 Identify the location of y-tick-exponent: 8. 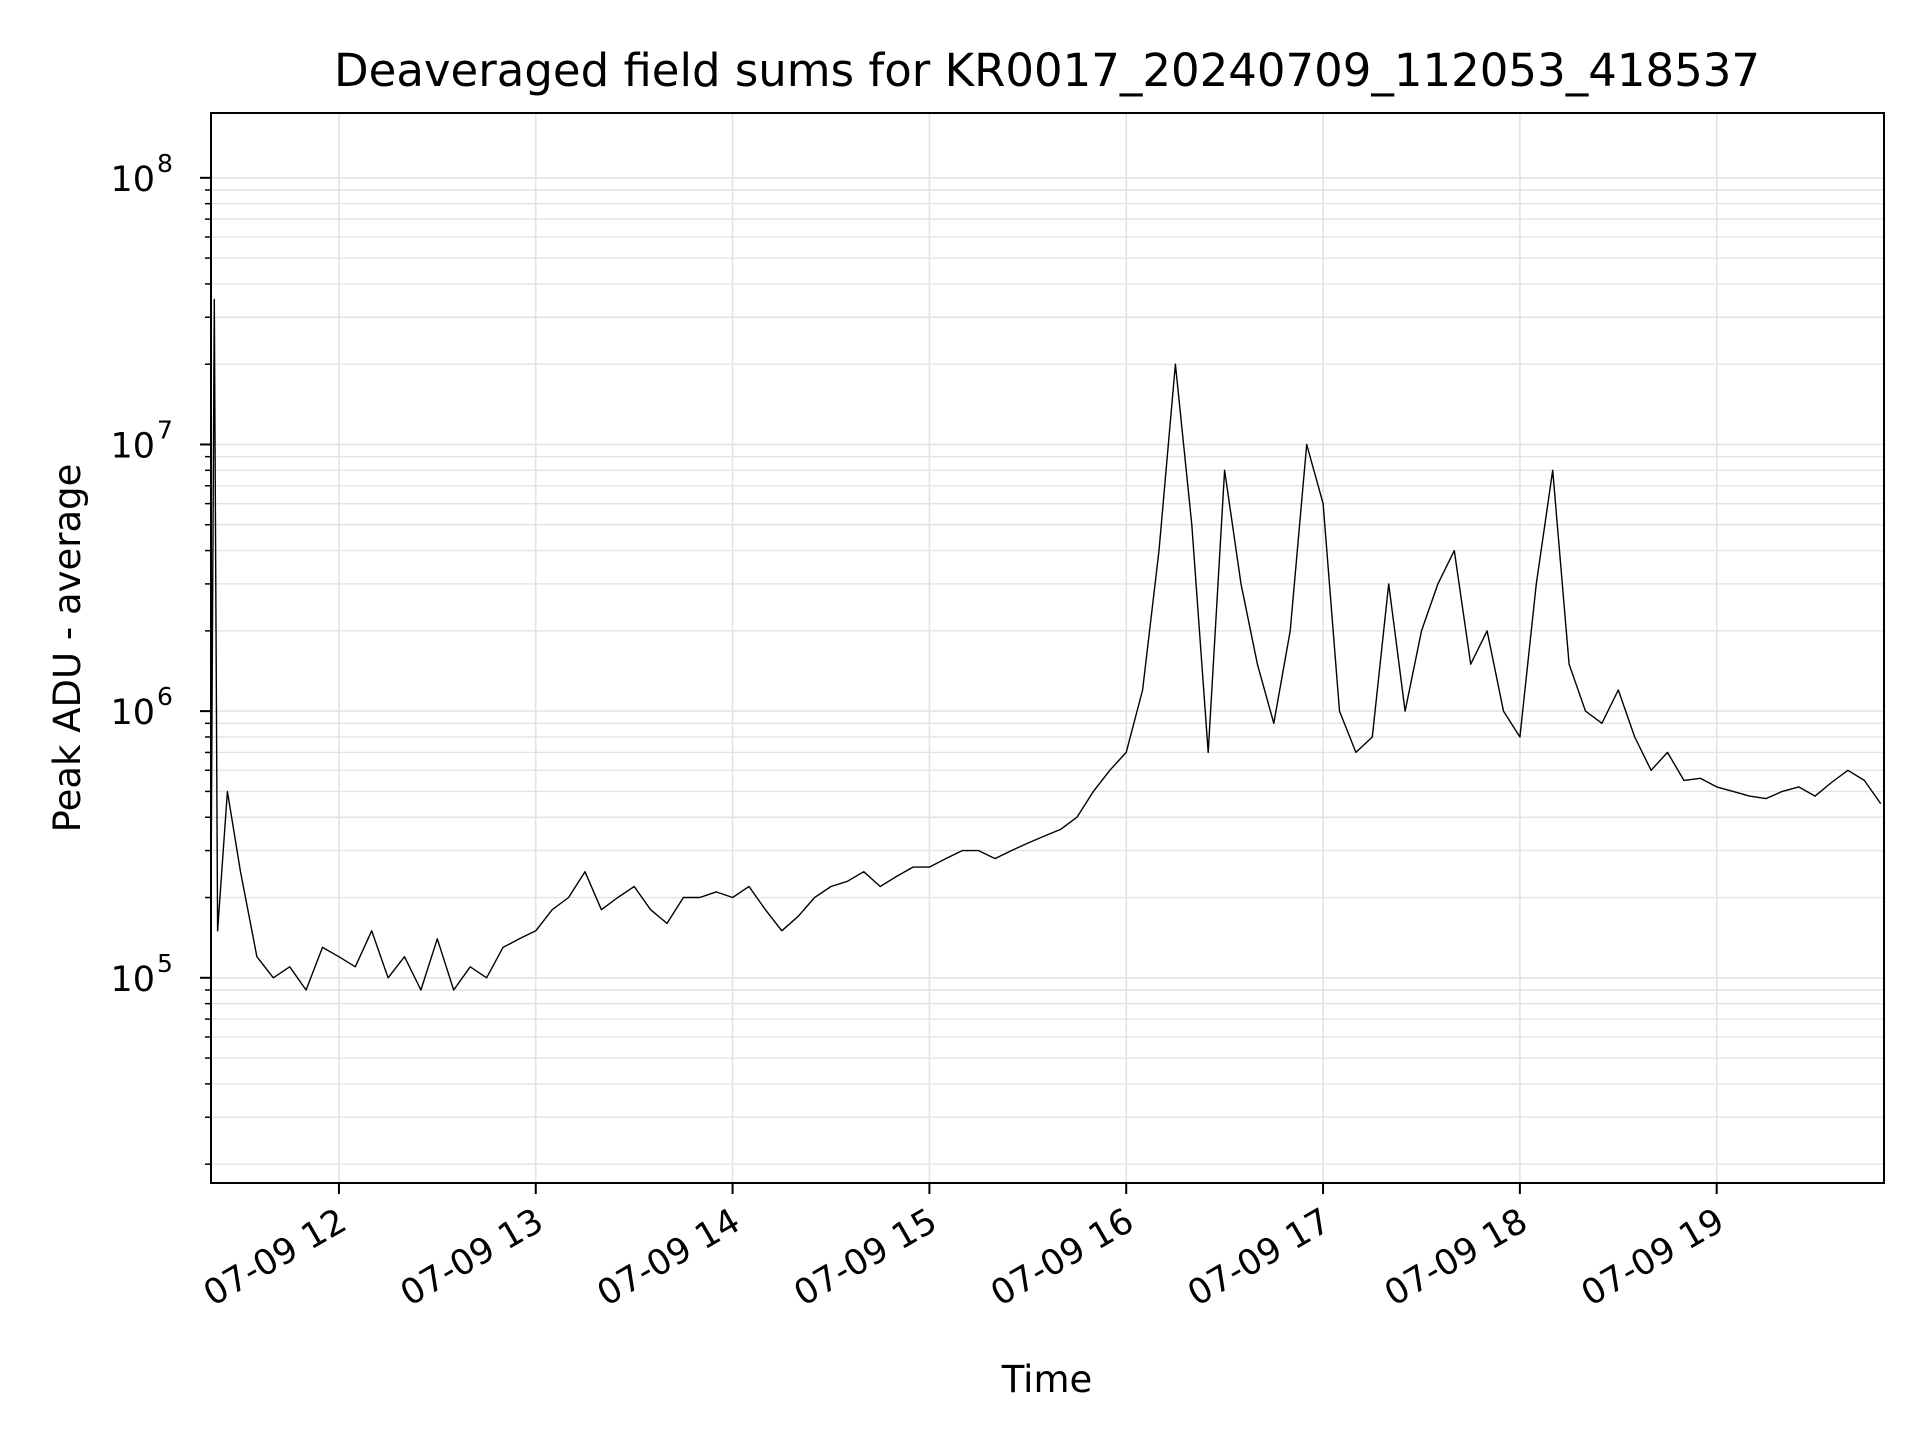
(165, 163).